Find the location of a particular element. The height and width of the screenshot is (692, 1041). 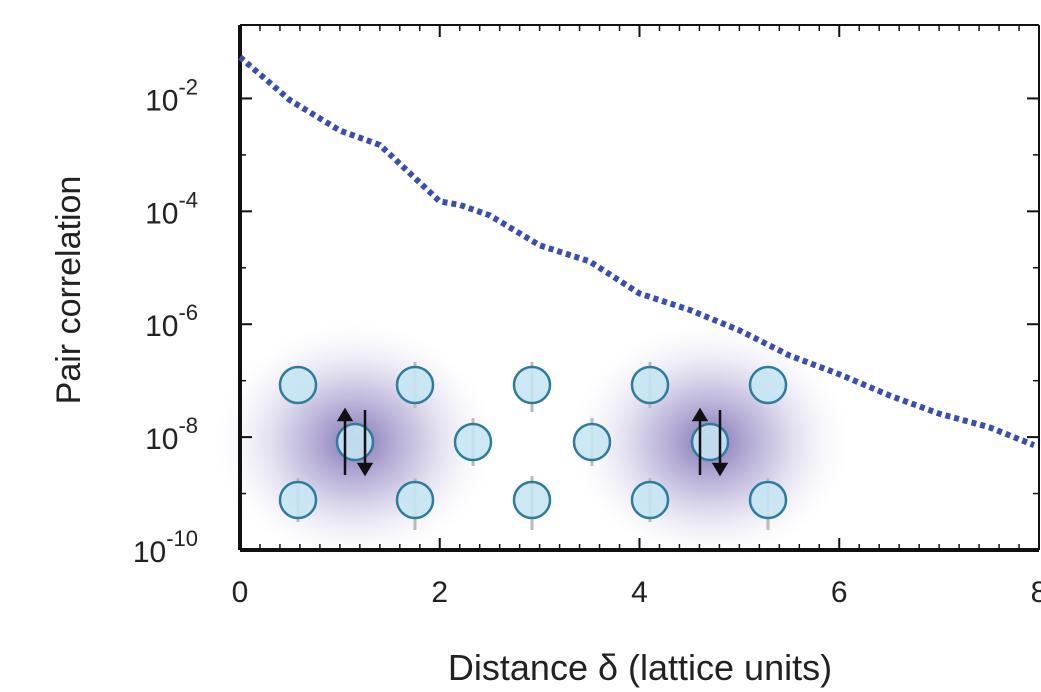

x-tick-label: 8 is located at coordinates (1036, 592).